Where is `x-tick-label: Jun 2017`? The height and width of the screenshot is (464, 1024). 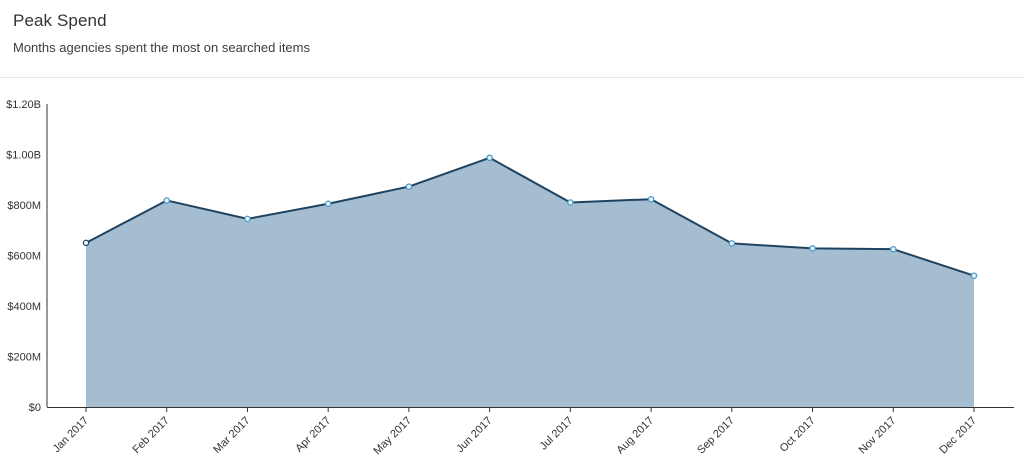 x-tick-label: Jun 2017 is located at coordinates (474, 435).